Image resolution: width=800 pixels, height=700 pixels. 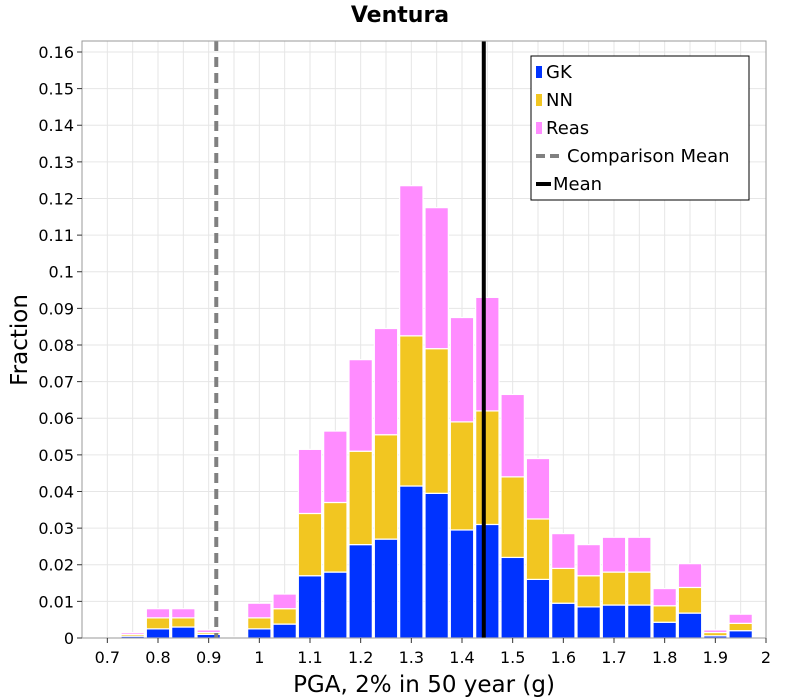 What do you see at coordinates (766, 657) in the screenshot?
I see `x-tick-label: 2` at bounding box center [766, 657].